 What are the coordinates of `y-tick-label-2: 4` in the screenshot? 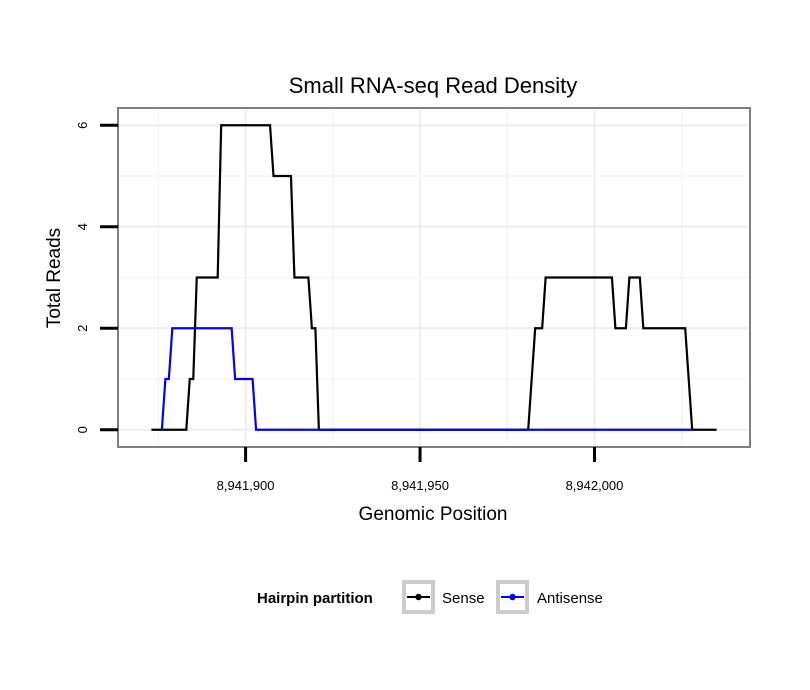 It's located at (82, 226).